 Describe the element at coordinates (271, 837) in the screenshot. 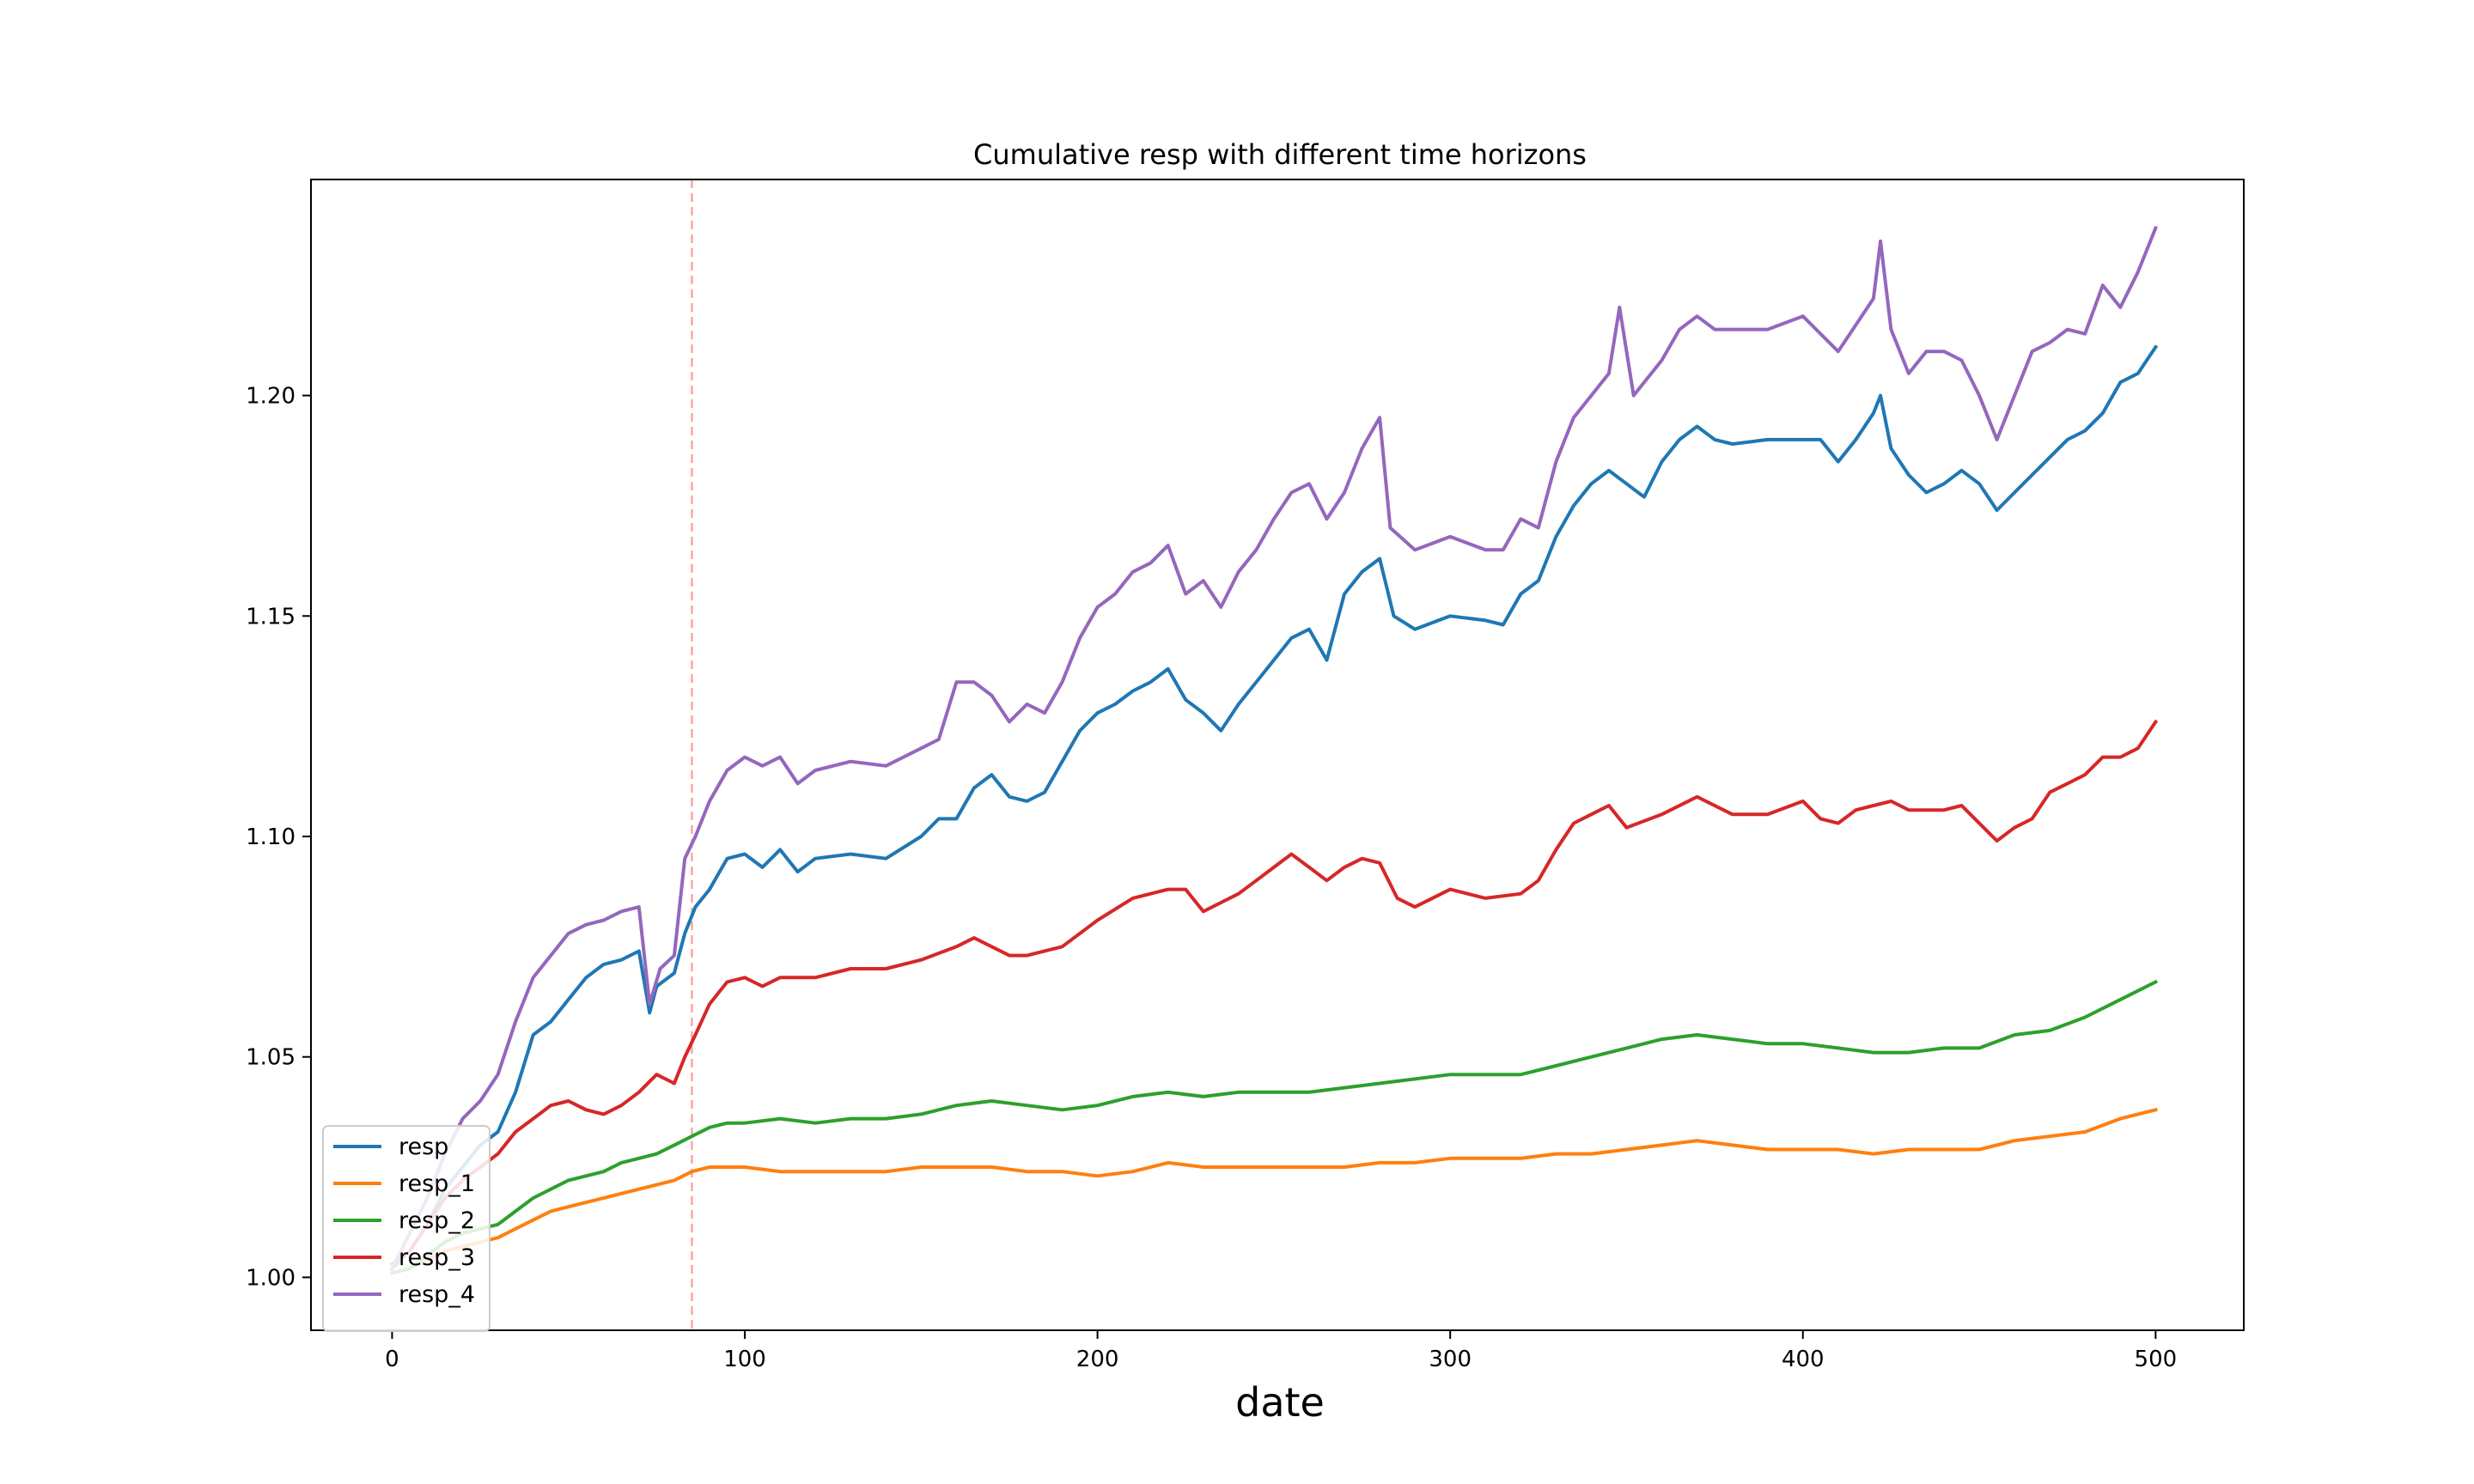

I see `y-tick-label: 1.10` at that location.